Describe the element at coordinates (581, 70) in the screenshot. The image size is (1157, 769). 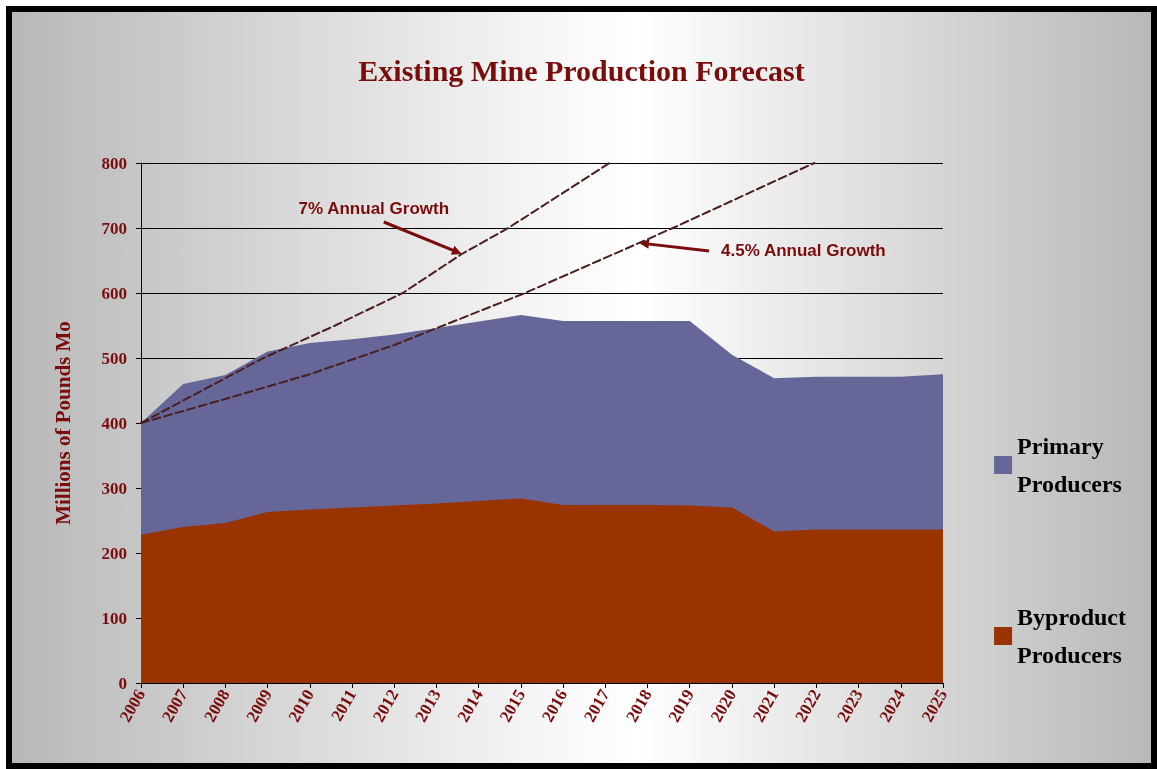
I see `chart-title: Existing Mine Production Forecast` at that location.